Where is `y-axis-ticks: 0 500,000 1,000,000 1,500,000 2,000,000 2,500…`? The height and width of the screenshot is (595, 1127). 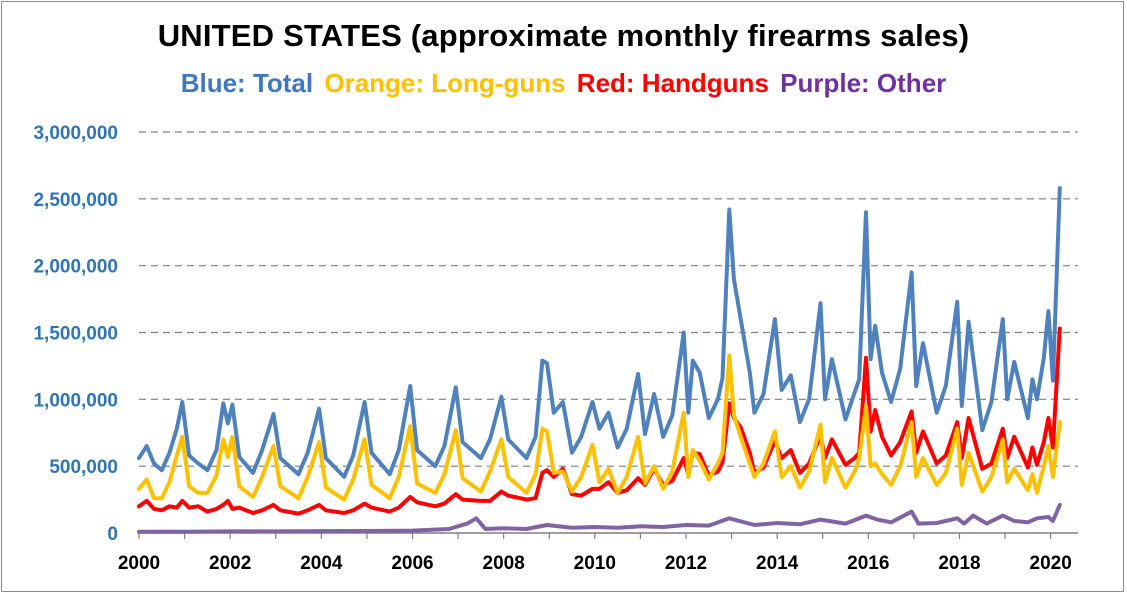 y-axis-ticks: 0 500,000 1,000,000 1,500,000 2,000,000 2,500… is located at coordinates (75, 334).